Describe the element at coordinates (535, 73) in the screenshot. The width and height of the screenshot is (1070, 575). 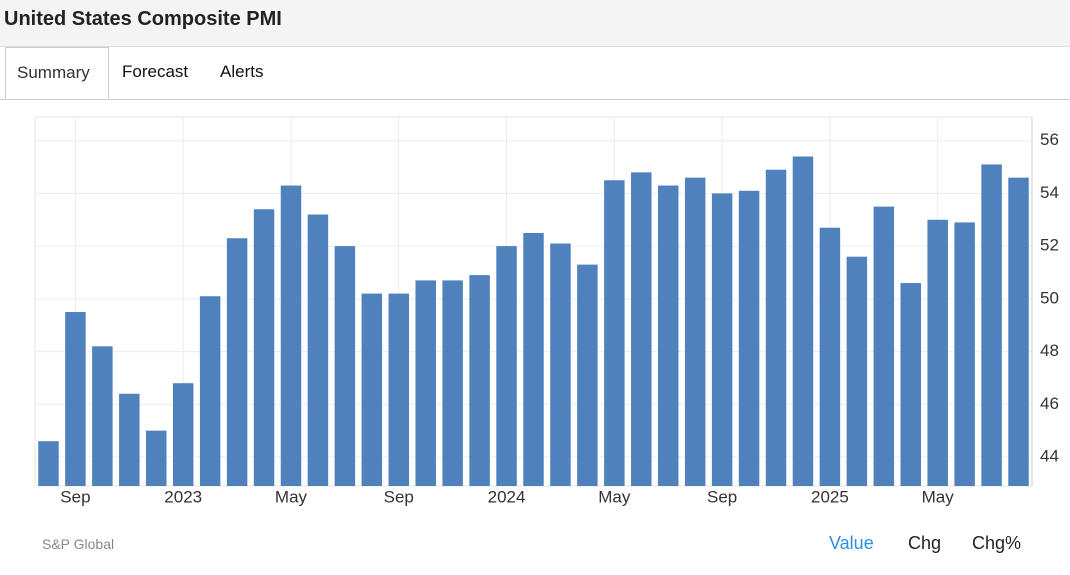
I see `tab-bar: Summary Forecast Alerts` at that location.